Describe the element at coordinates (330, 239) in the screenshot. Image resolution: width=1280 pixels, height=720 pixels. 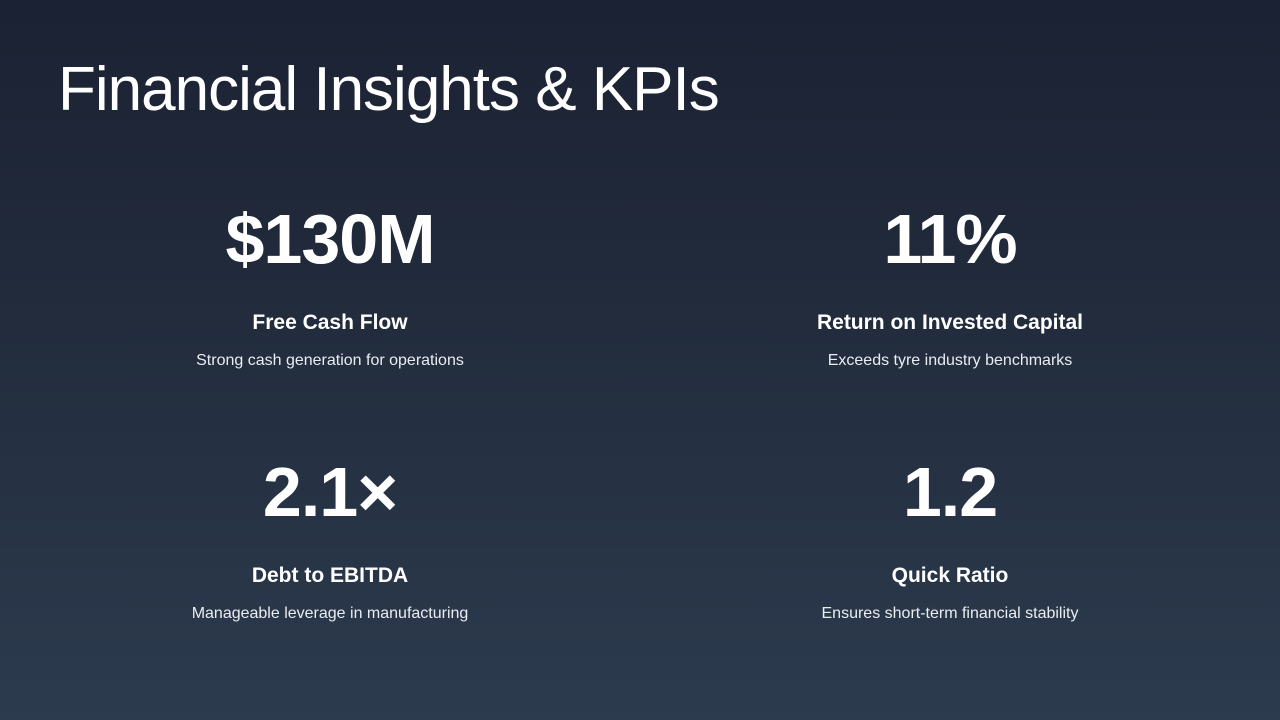
I see `kpi-value: $130M` at that location.